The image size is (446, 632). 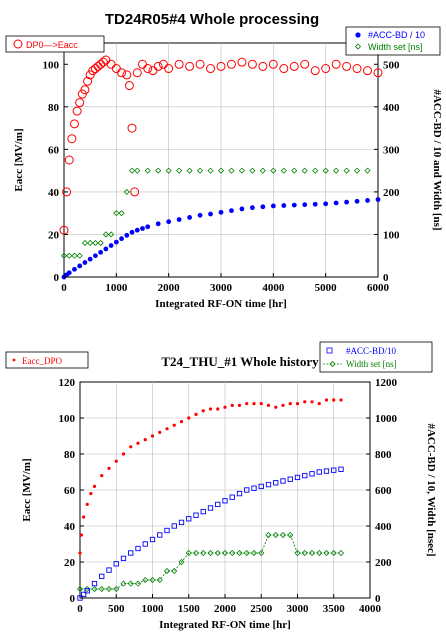 I want to click on chart-1-y-label: Eacc [MV/m], so click(x=19, y=159).